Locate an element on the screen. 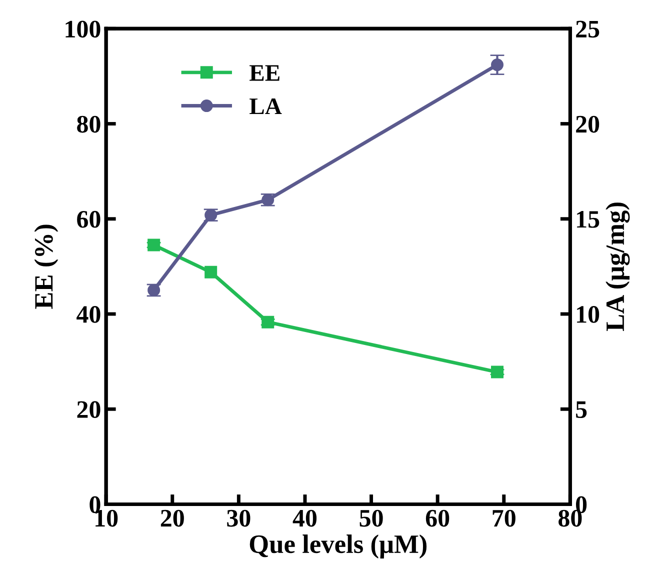  y2-tick-label: 15 is located at coordinates (588, 219).